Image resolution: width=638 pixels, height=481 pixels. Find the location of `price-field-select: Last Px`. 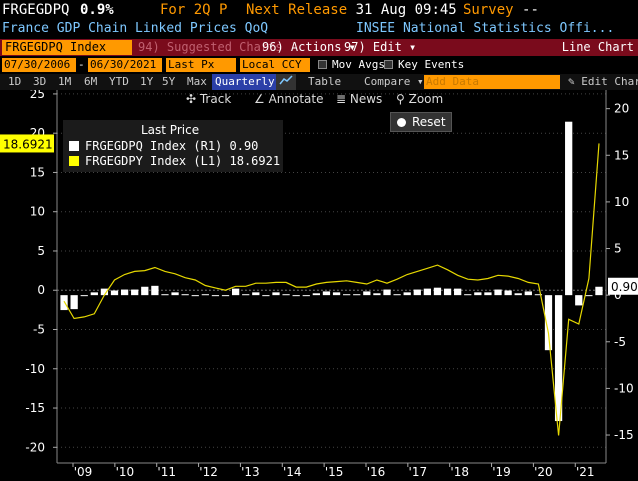

price-field-select: Last Px is located at coordinates (201, 65).